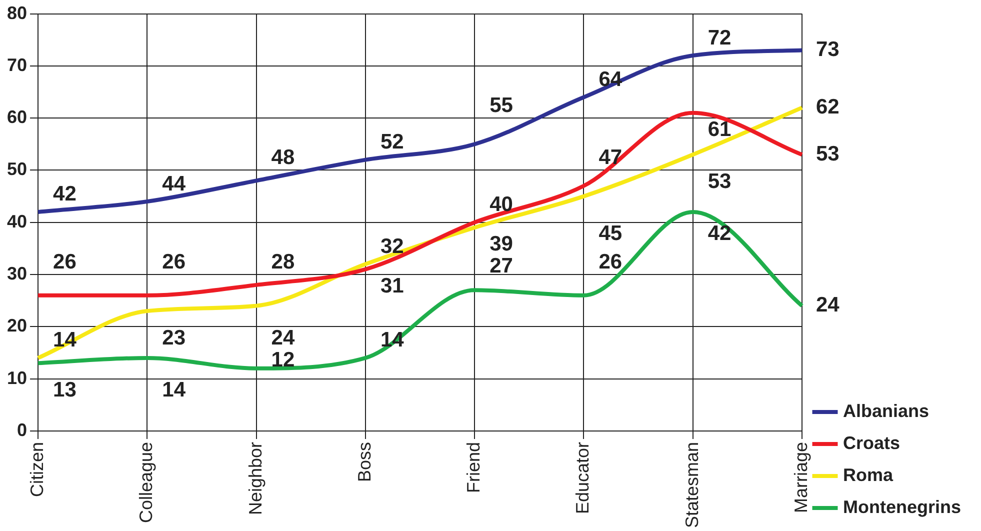  Describe the element at coordinates (283, 262) in the screenshot. I see `data-label: 28` at that location.